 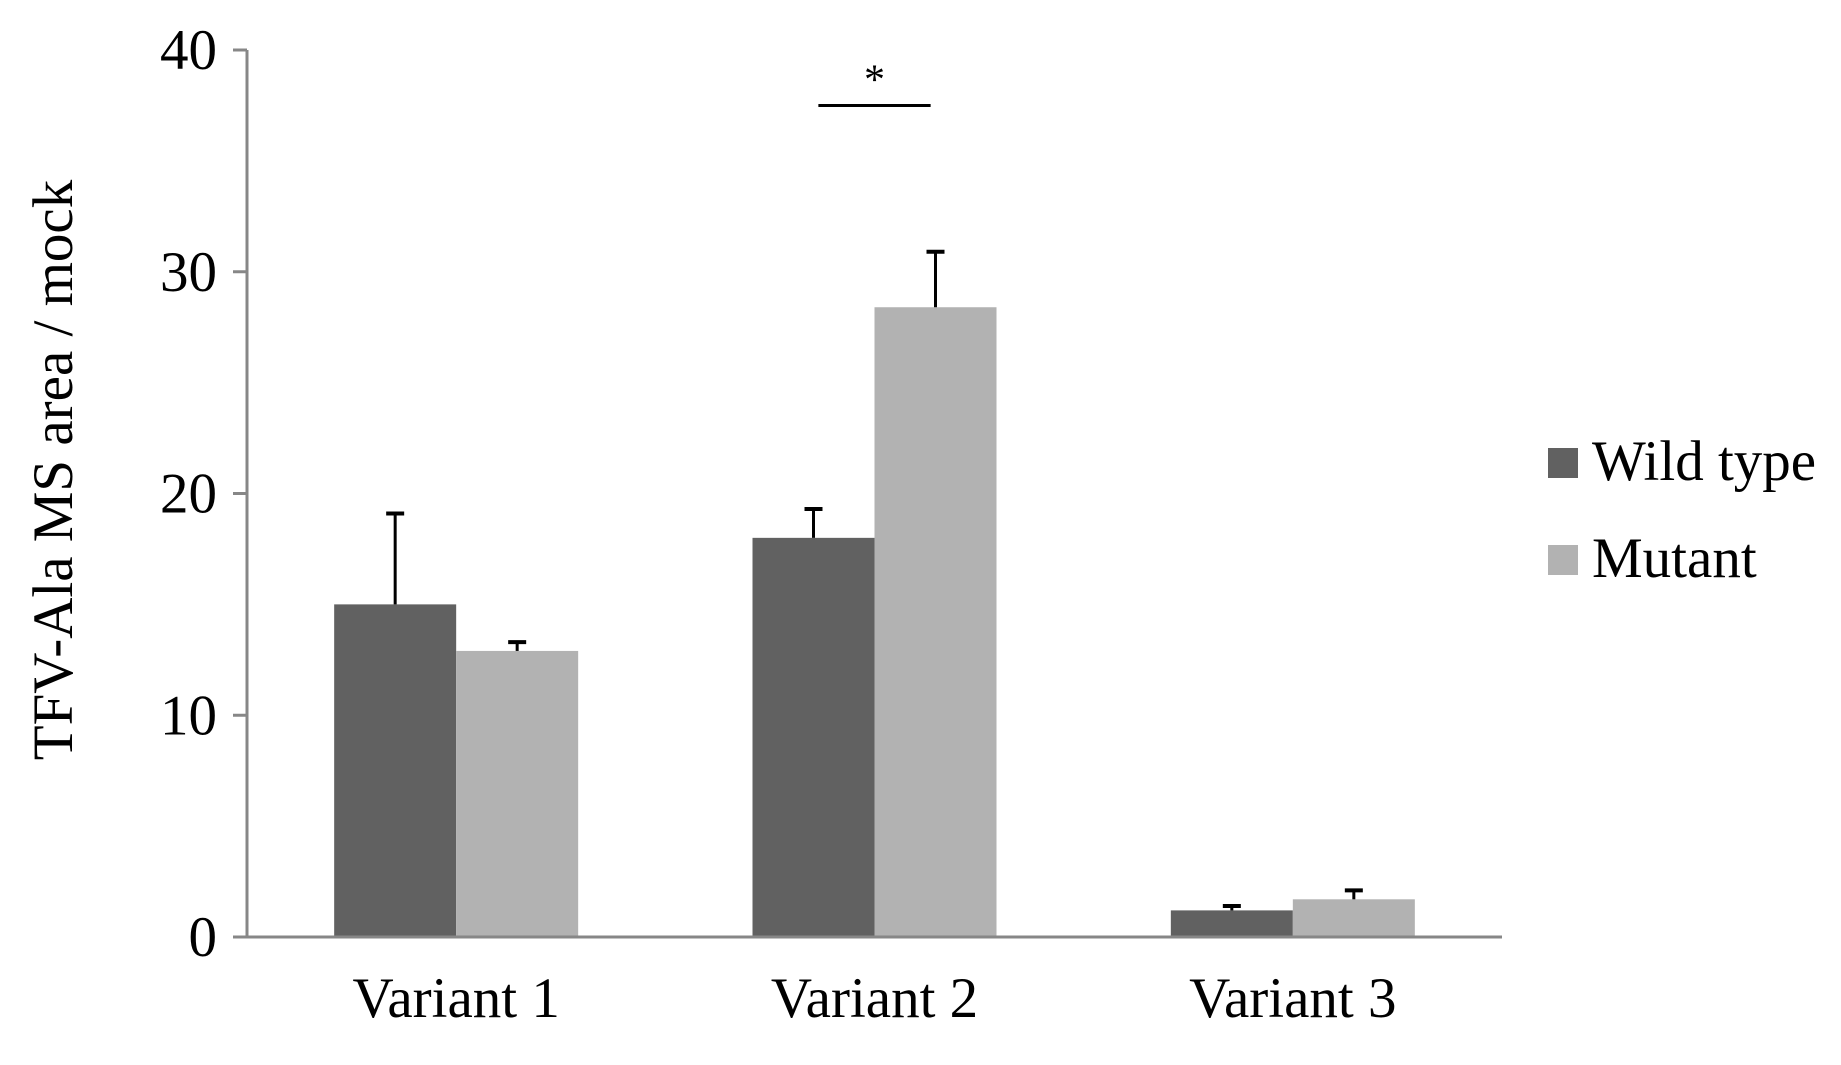 I want to click on y-tick-label: 0, so click(x=203, y=937).